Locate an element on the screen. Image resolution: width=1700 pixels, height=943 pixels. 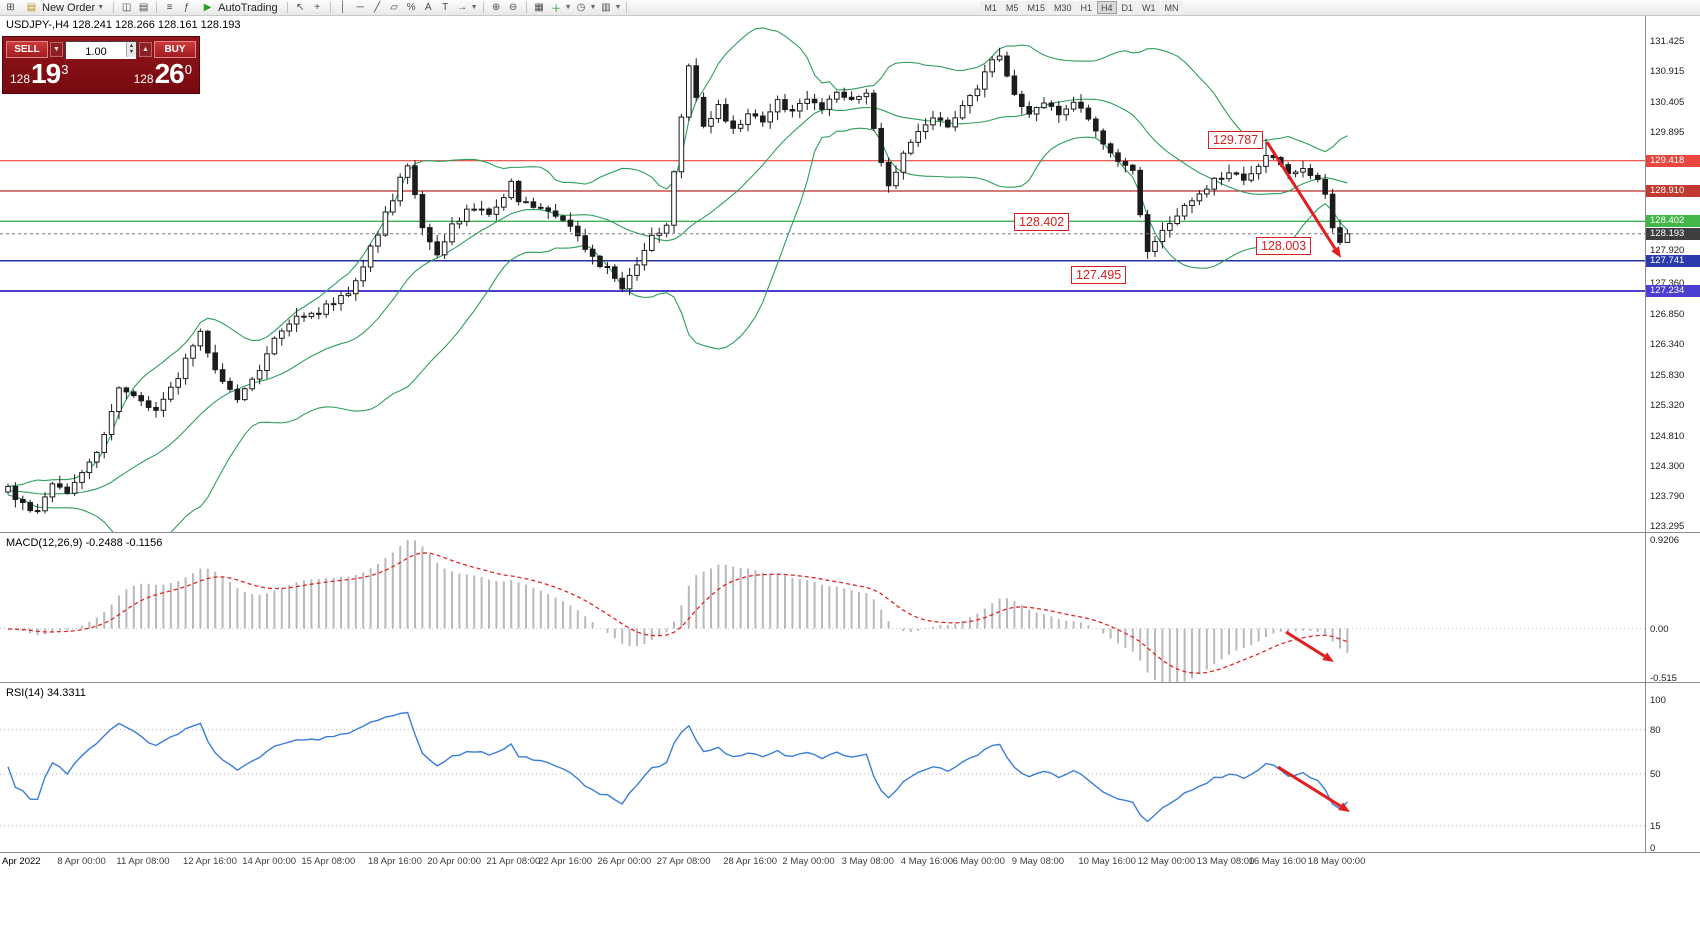
macd-axis-tick: 0.00 is located at coordinates (1659, 629).